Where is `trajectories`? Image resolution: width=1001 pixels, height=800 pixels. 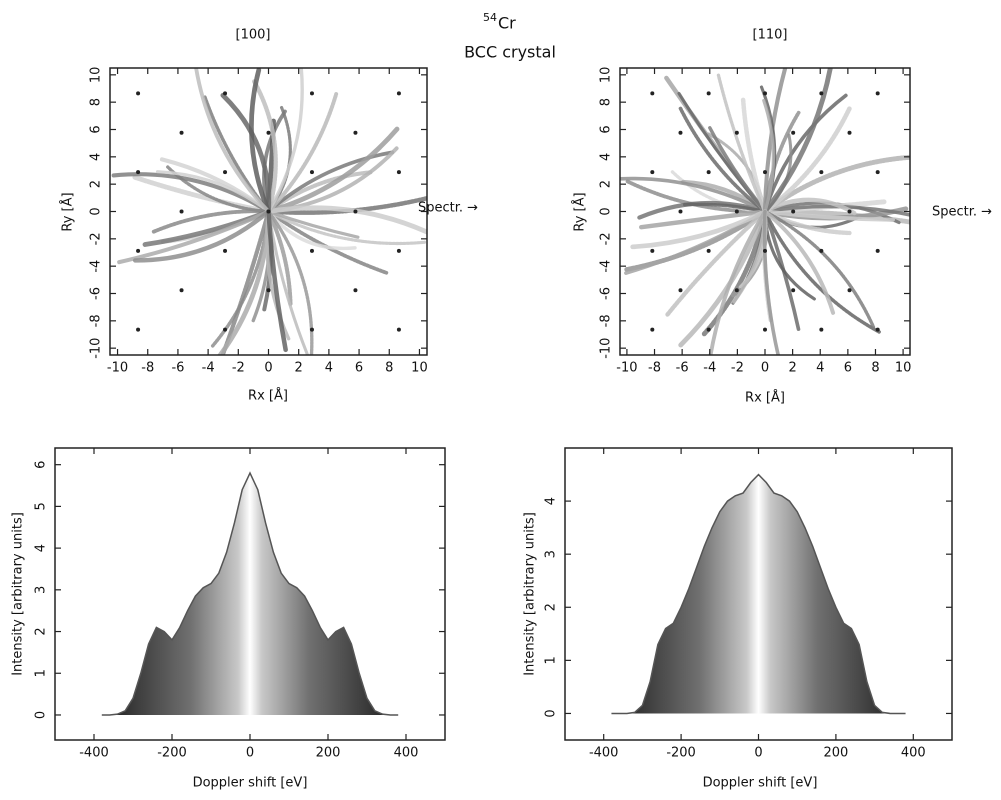
trajectories is located at coordinates (269, 211).